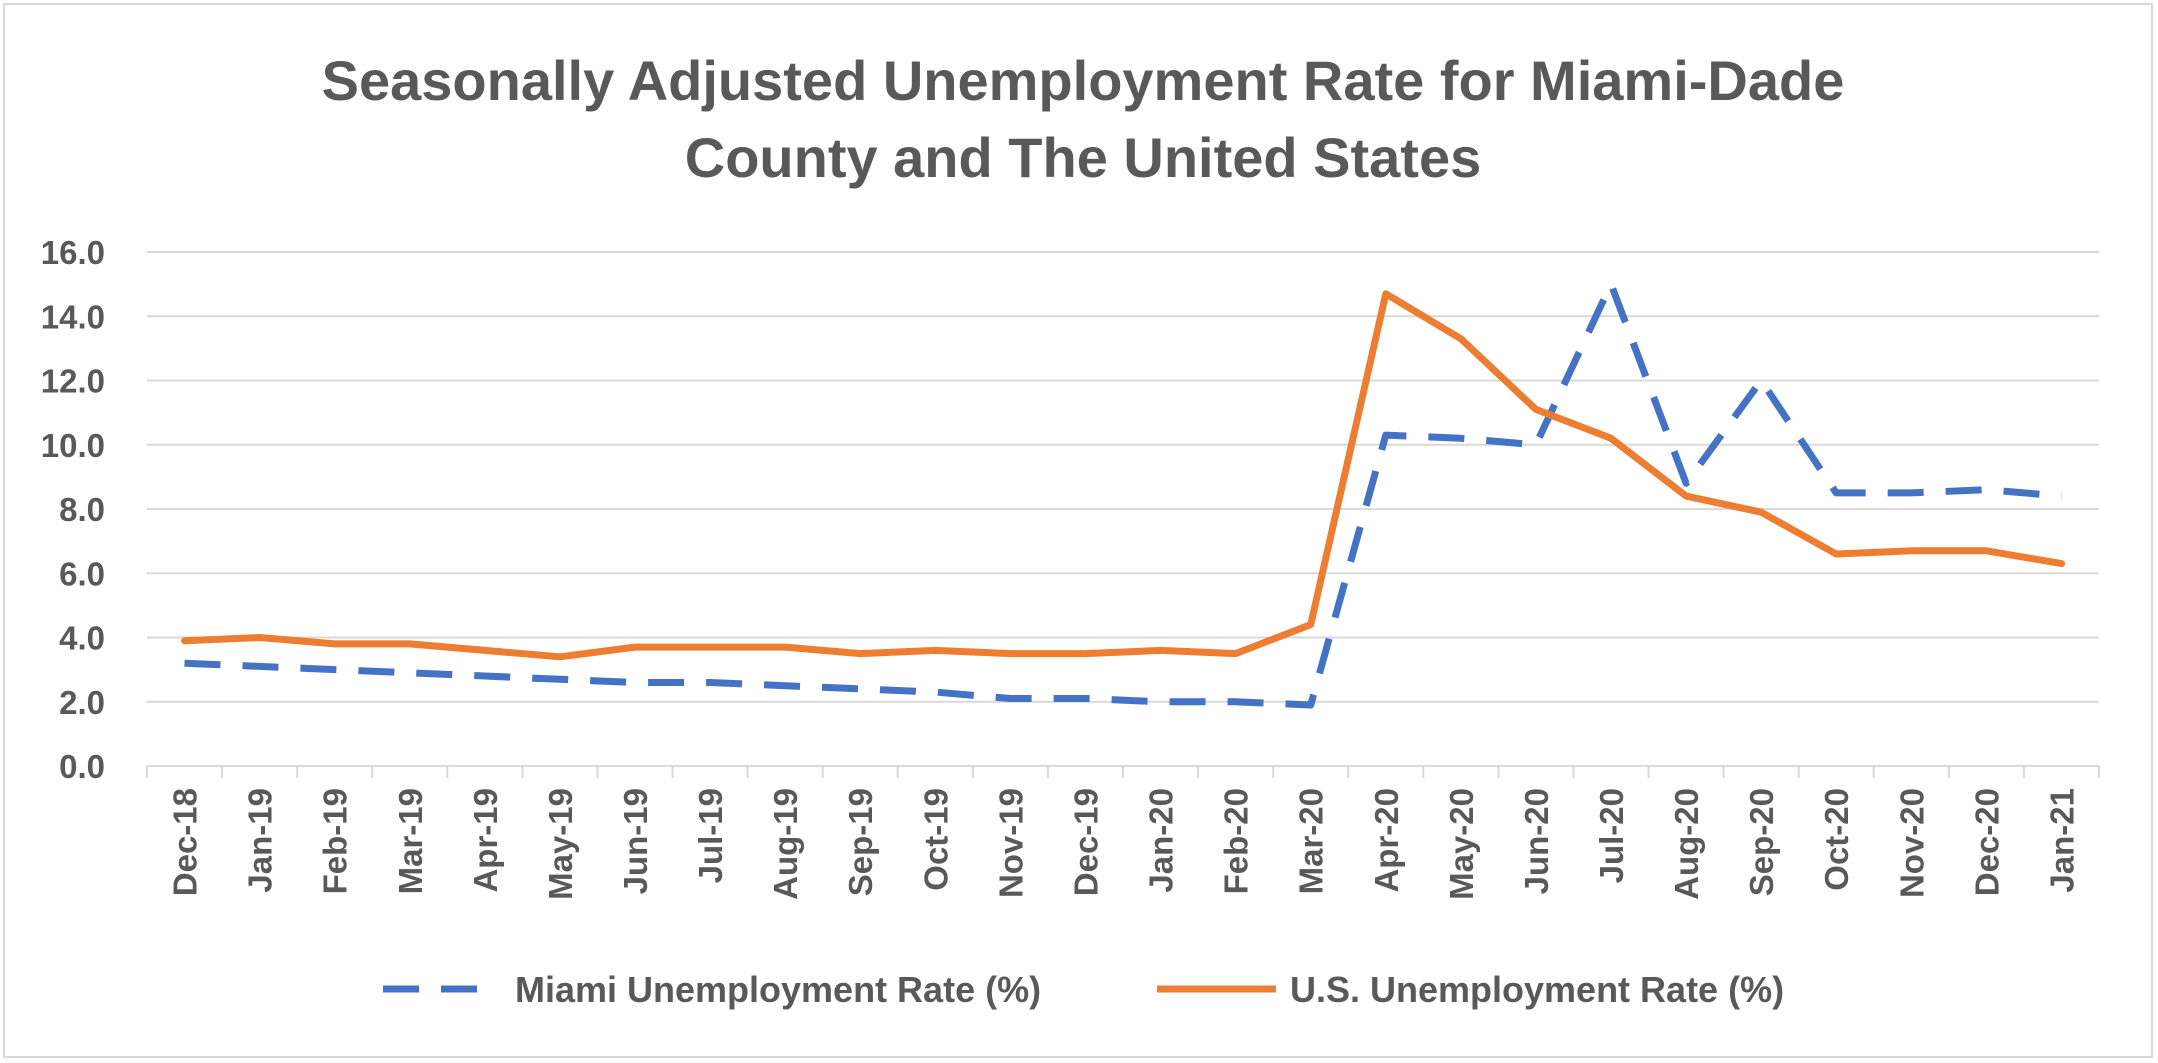 The image size is (2158, 1063). I want to click on x-tick-label: Sep-20, so click(1761, 842).